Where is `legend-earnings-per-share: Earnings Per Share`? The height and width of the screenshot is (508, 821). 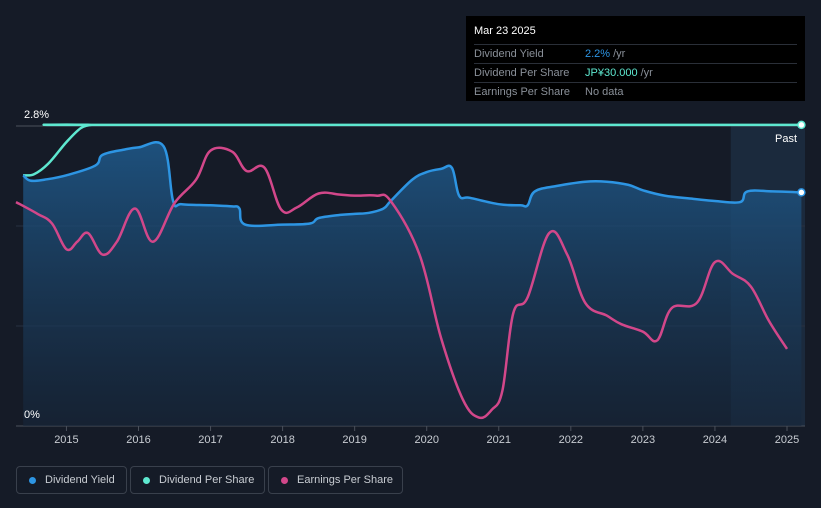 legend-earnings-per-share: Earnings Per Share is located at coordinates (335, 480).